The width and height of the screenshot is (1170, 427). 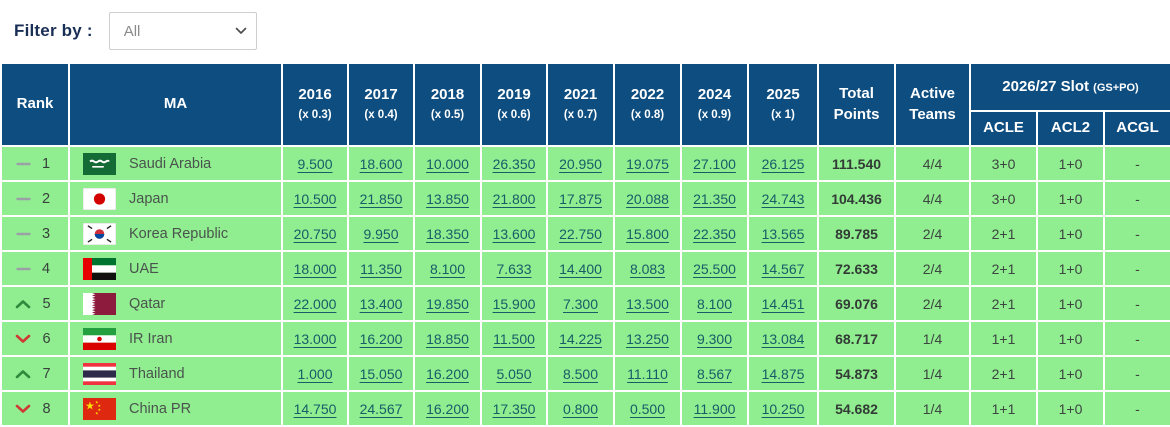 I want to click on flag-ae-icon, so click(x=99, y=268).